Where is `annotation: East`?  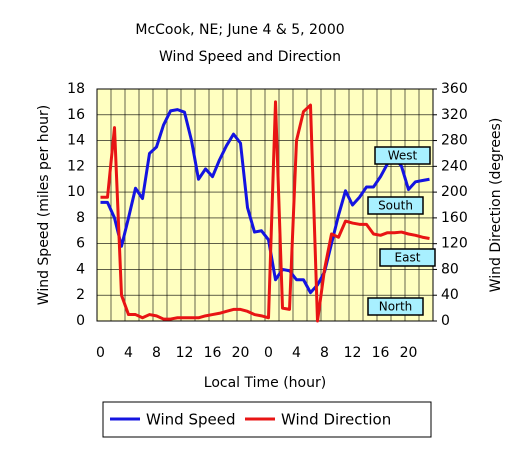 annotation: East is located at coordinates (408, 258).